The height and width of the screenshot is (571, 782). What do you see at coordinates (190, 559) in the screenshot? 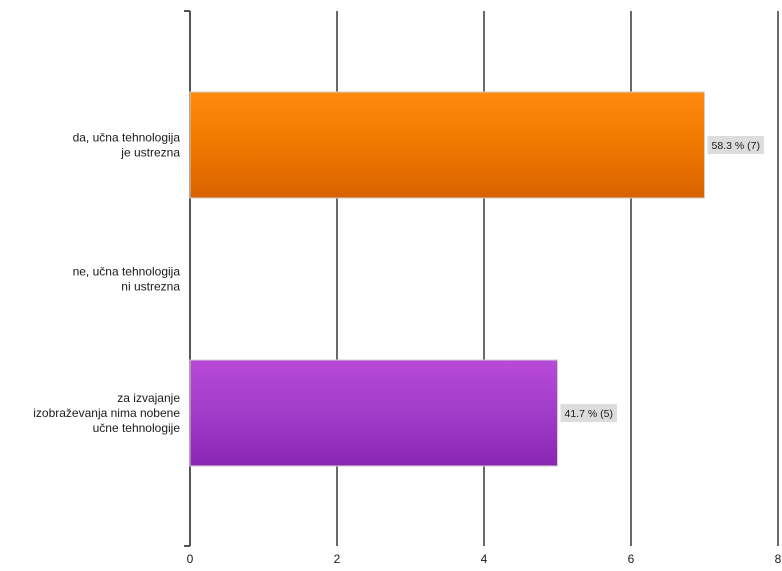
I see `x-tick-label: 0` at bounding box center [190, 559].